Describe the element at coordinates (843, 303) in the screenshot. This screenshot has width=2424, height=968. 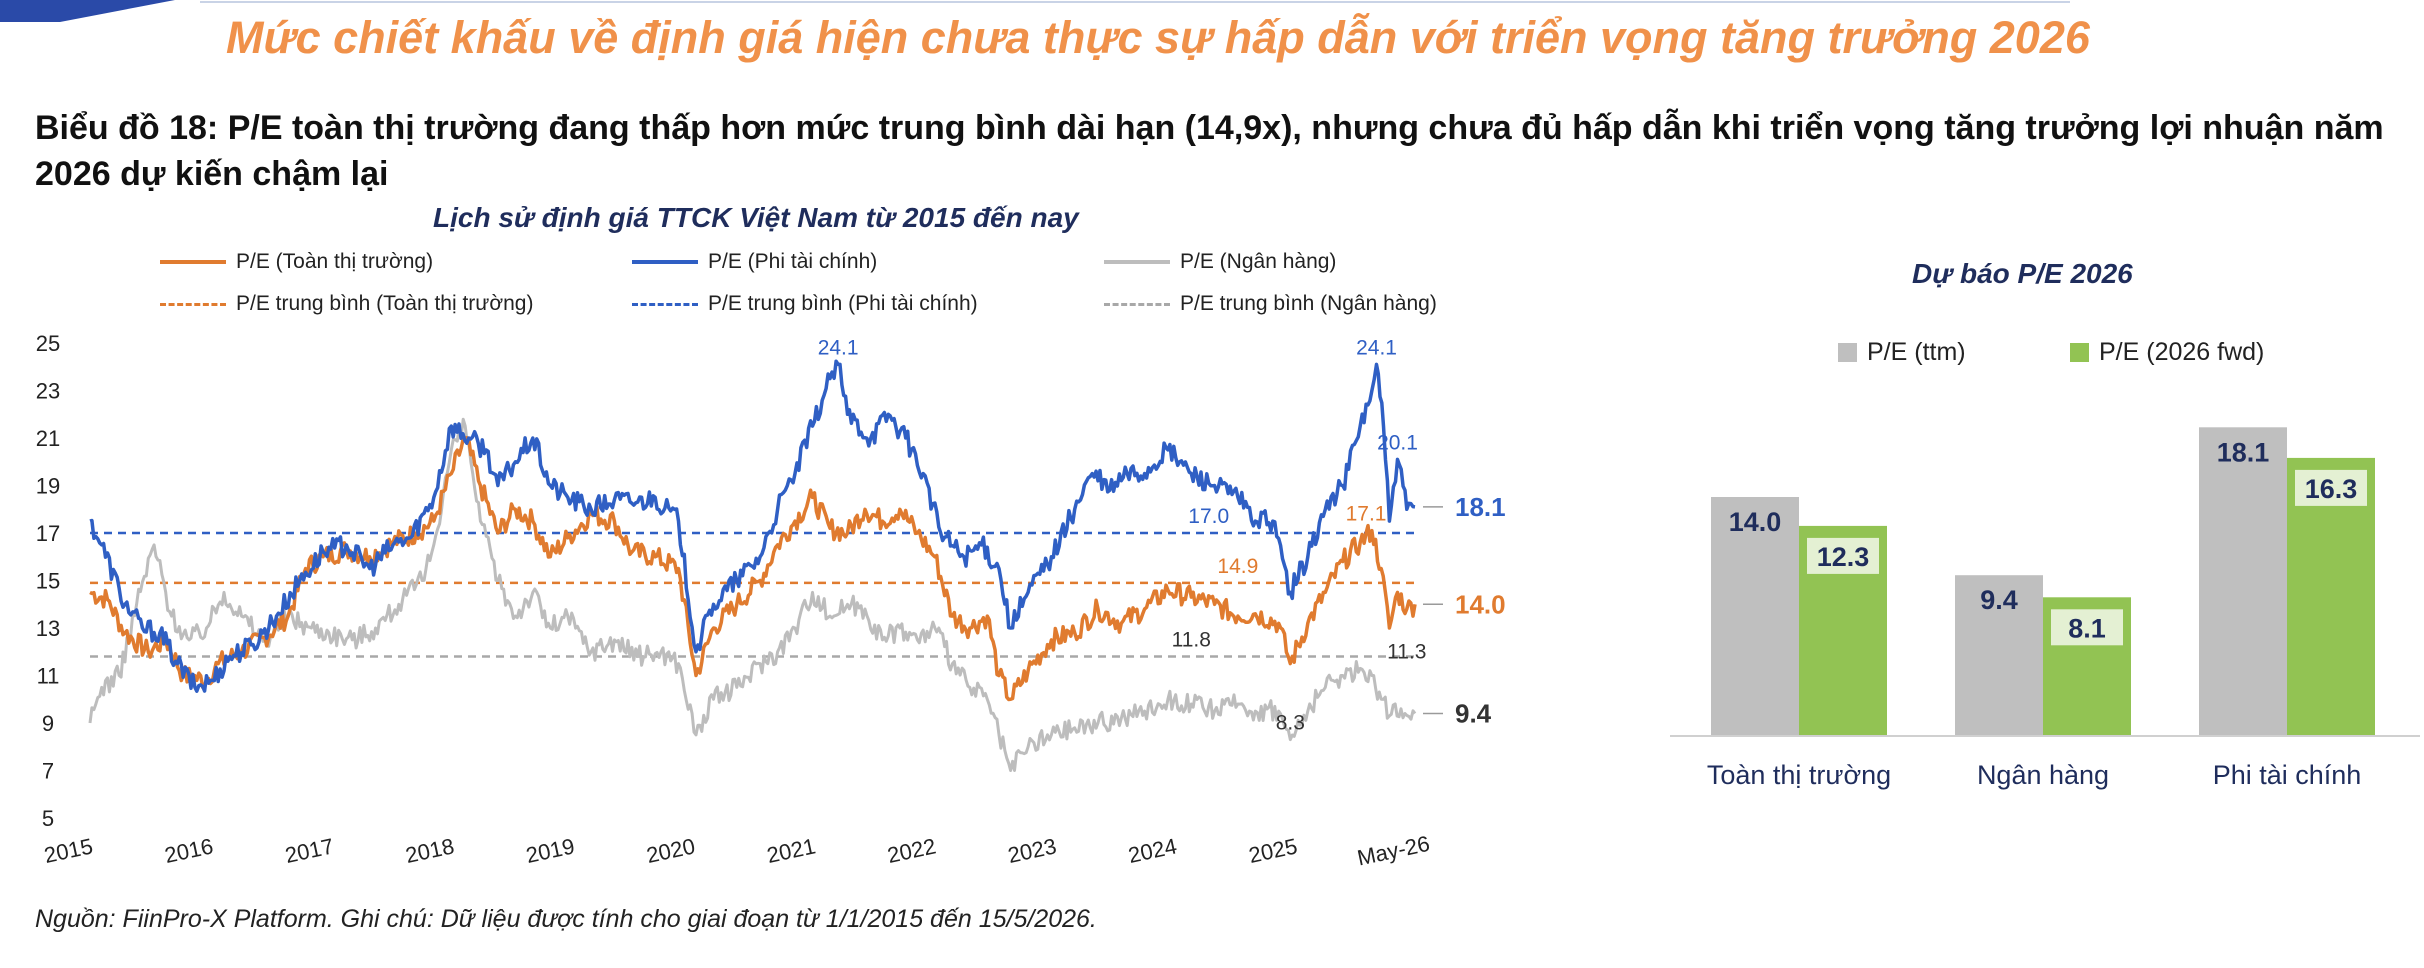
I see `legend-label: P/E trung bình (Phi tài chính)` at that location.